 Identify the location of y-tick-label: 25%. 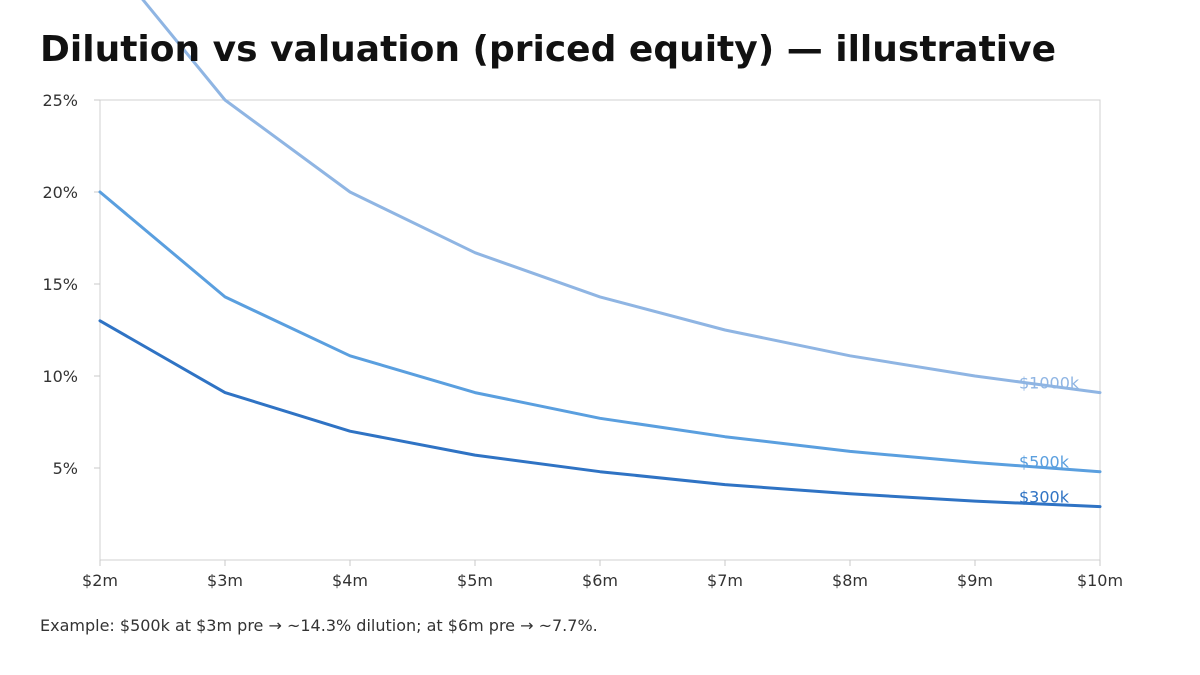
(60, 100).